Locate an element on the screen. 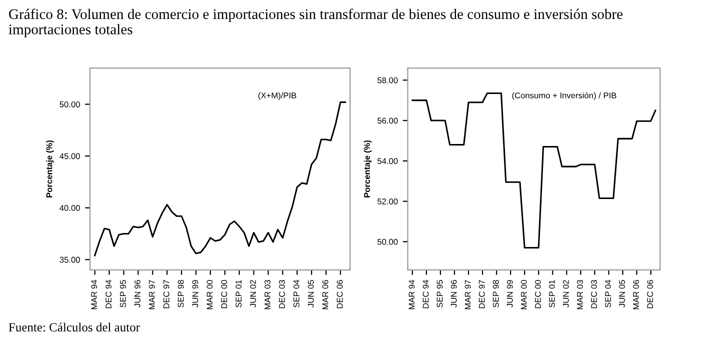  source-note: Fuente: Cálculos del autor is located at coordinates (74, 327).